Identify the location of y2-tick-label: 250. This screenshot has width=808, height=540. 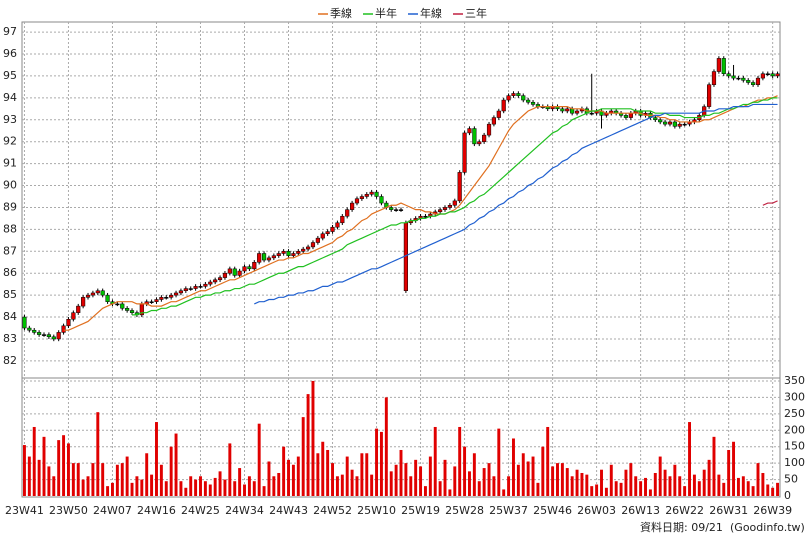
(794, 413).